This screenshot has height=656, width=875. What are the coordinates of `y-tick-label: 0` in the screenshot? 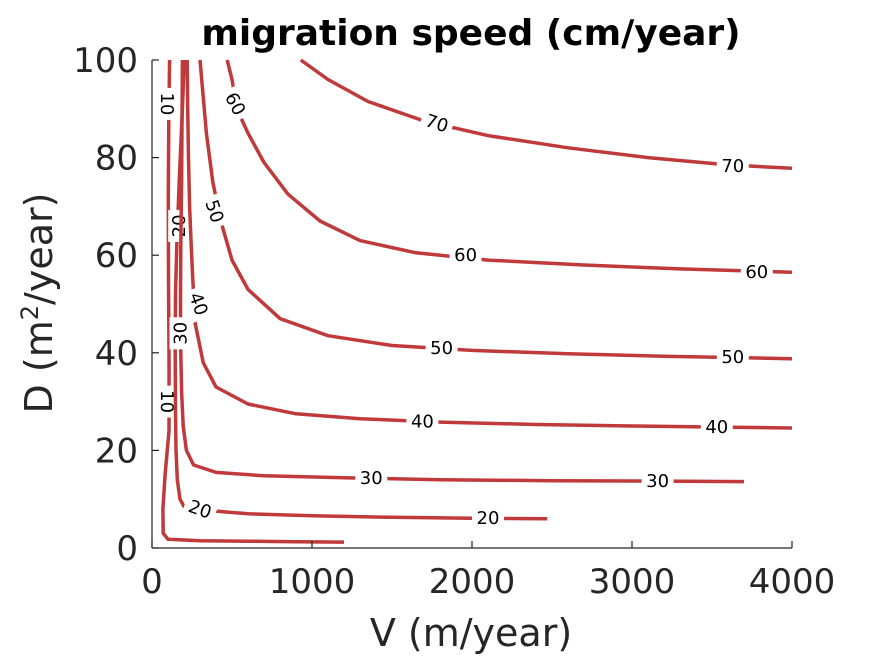 It's located at (127, 549).